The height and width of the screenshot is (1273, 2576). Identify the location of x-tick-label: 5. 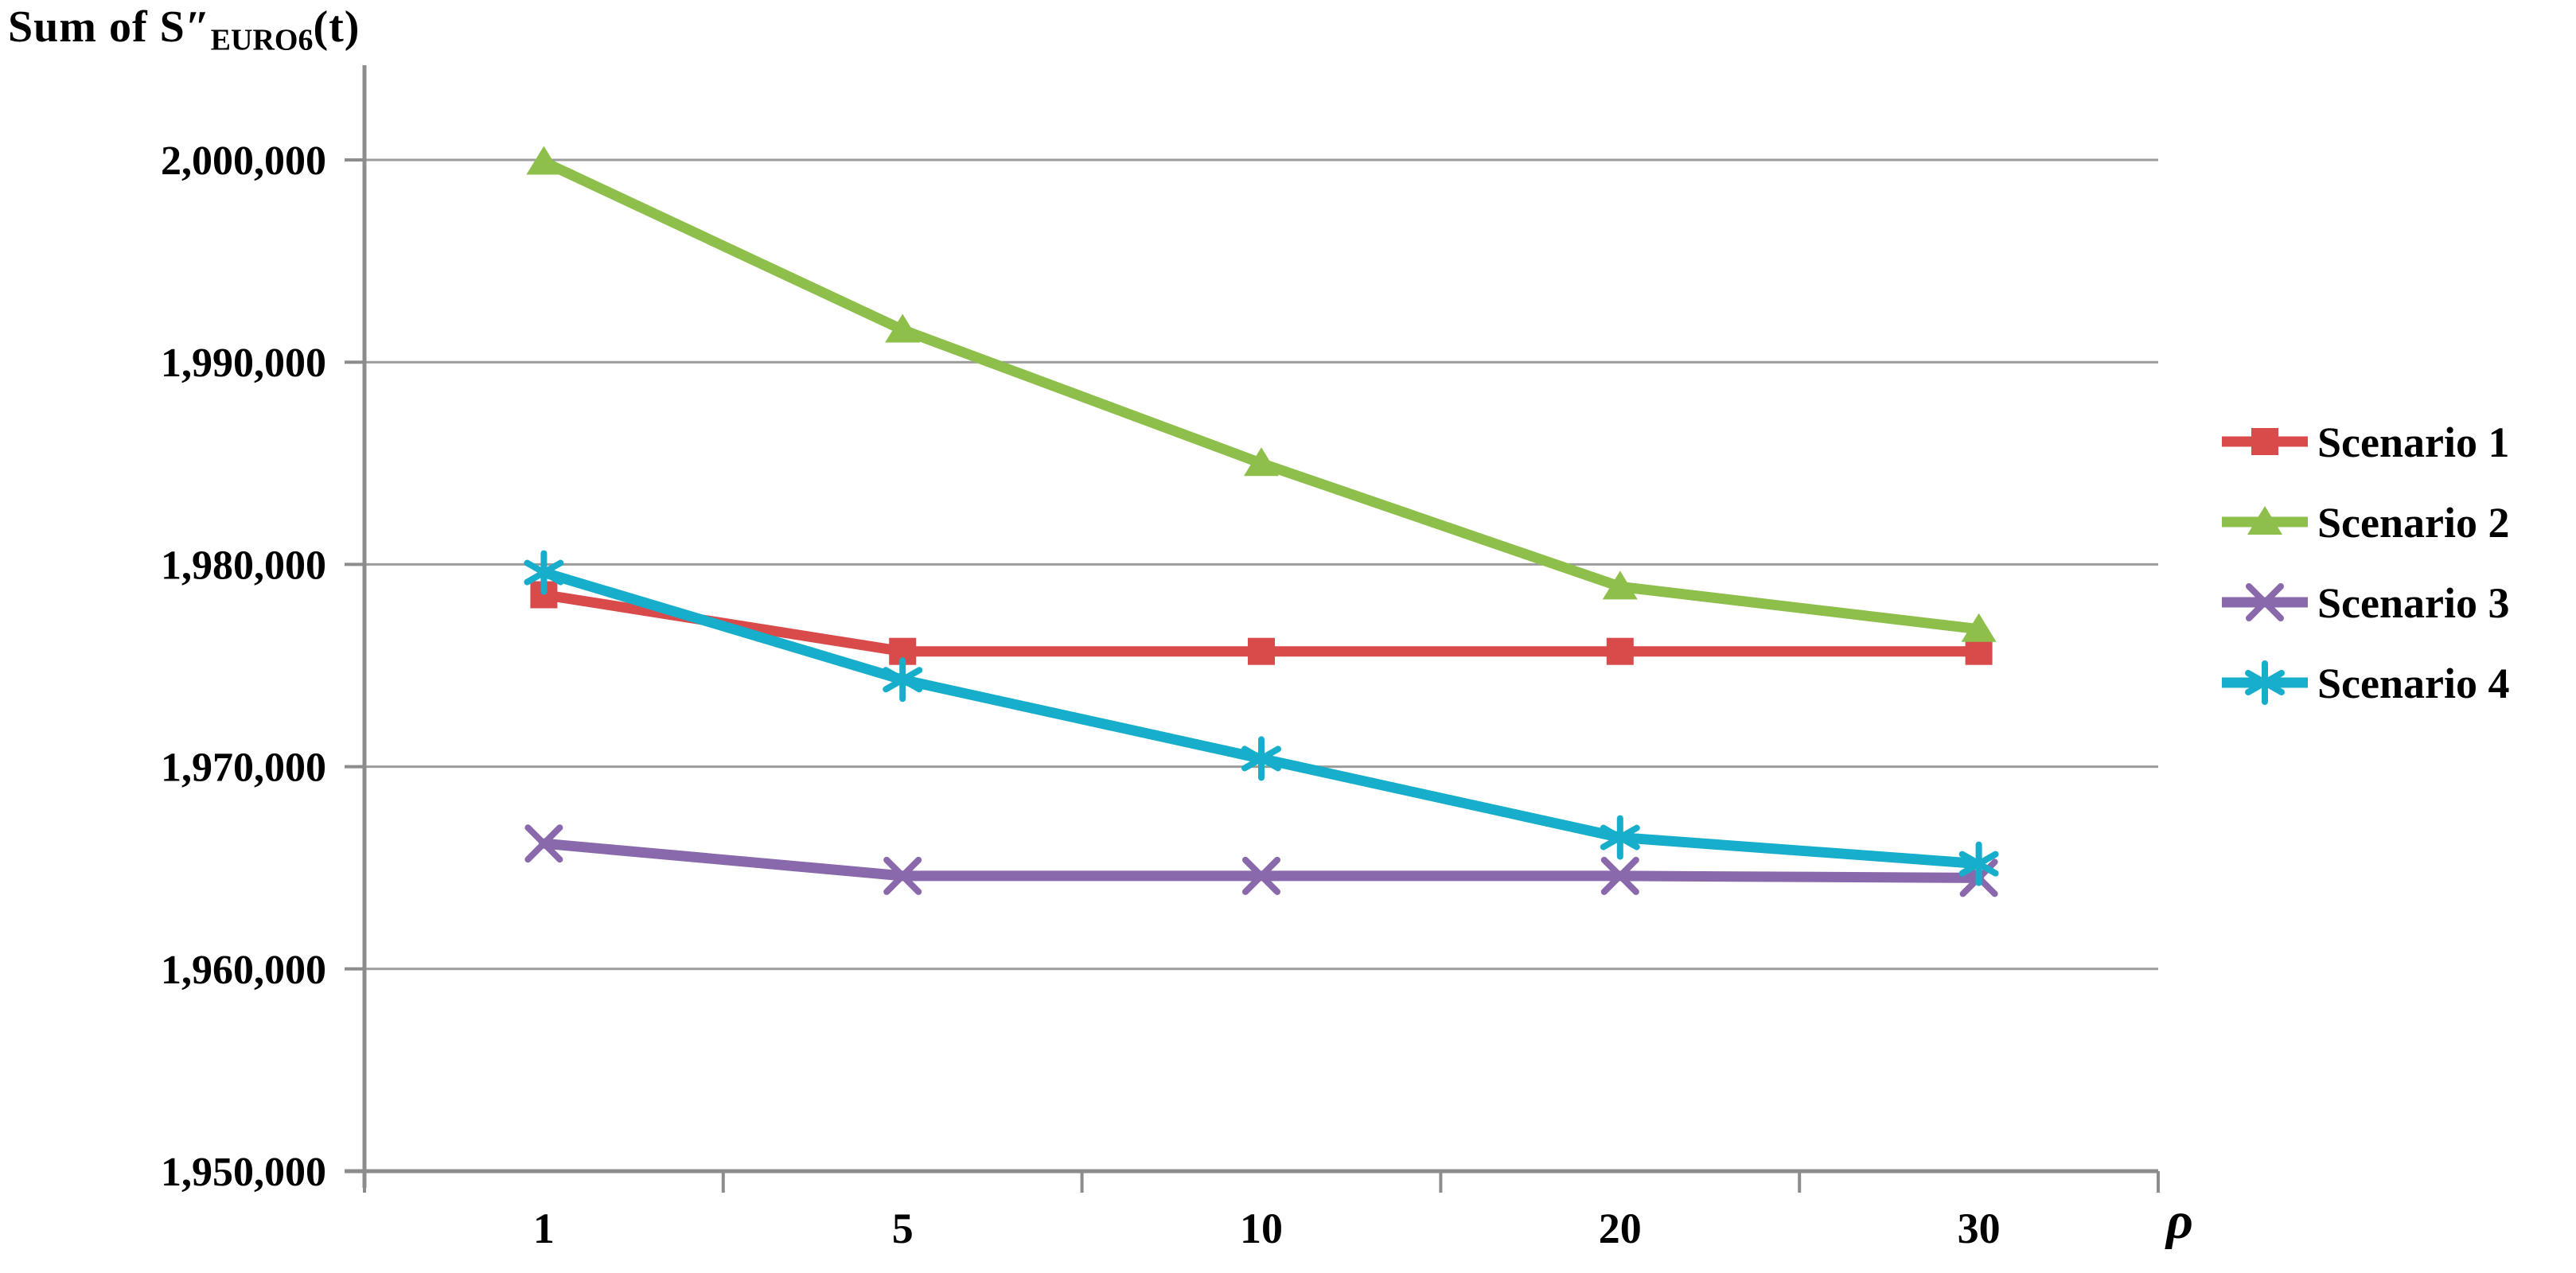
(903, 1228).